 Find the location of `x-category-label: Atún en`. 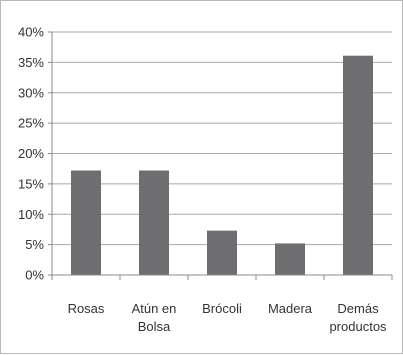

x-category-label: Atún en is located at coordinates (154, 308).